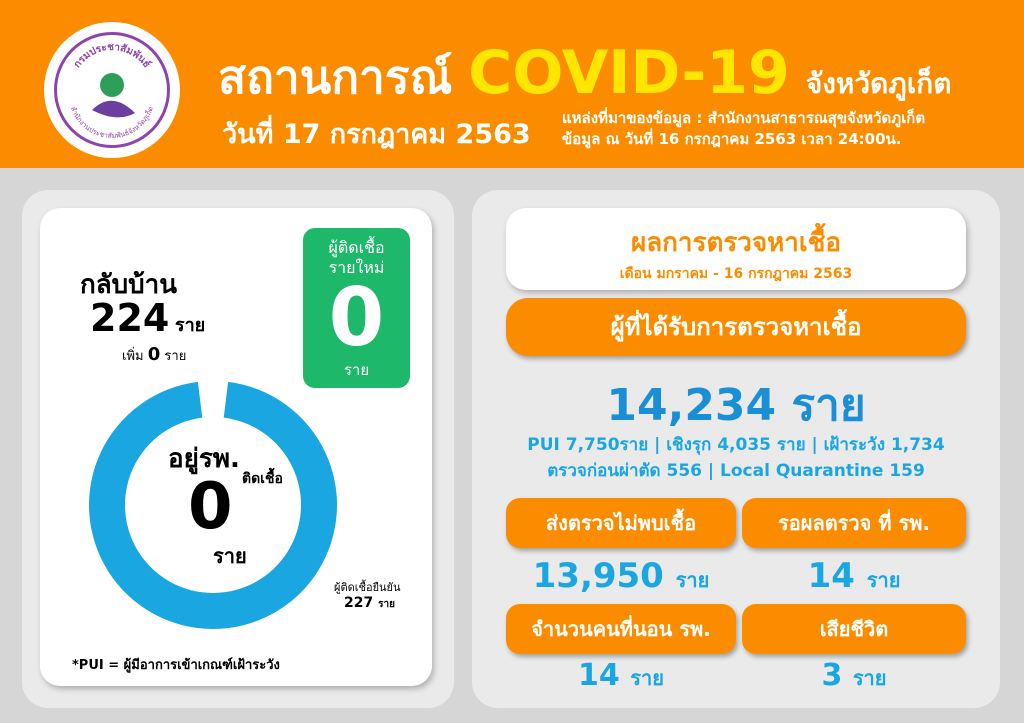  What do you see at coordinates (854, 523) in the screenshot?
I see `pending-label: รอผลตรวจ ที่ รพ.` at bounding box center [854, 523].